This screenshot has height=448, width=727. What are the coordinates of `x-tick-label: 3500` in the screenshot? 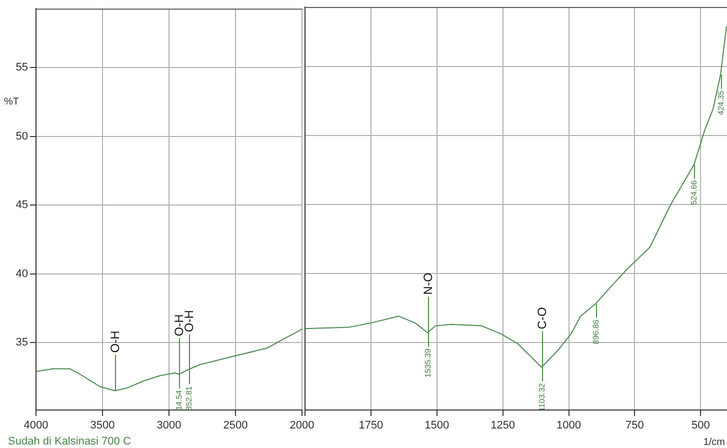 It's located at (102, 426).